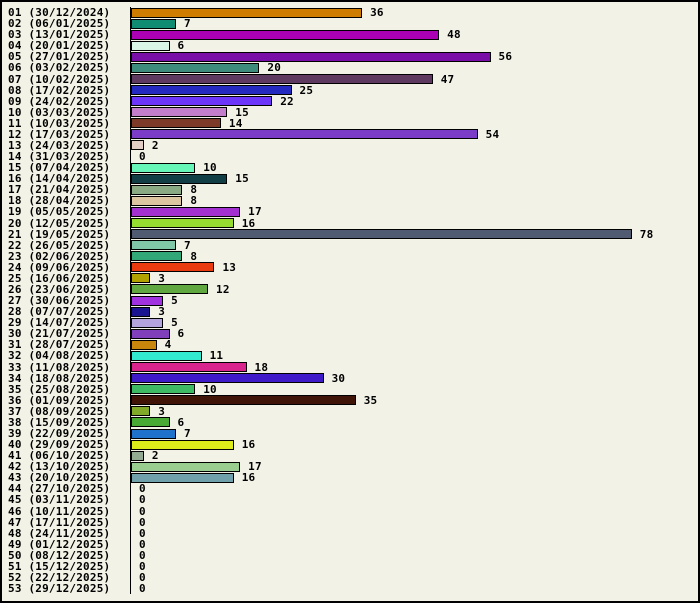 This screenshot has width=700, height=603. Describe the element at coordinates (414, 356) in the screenshot. I see `bar-area: 11` at that location.